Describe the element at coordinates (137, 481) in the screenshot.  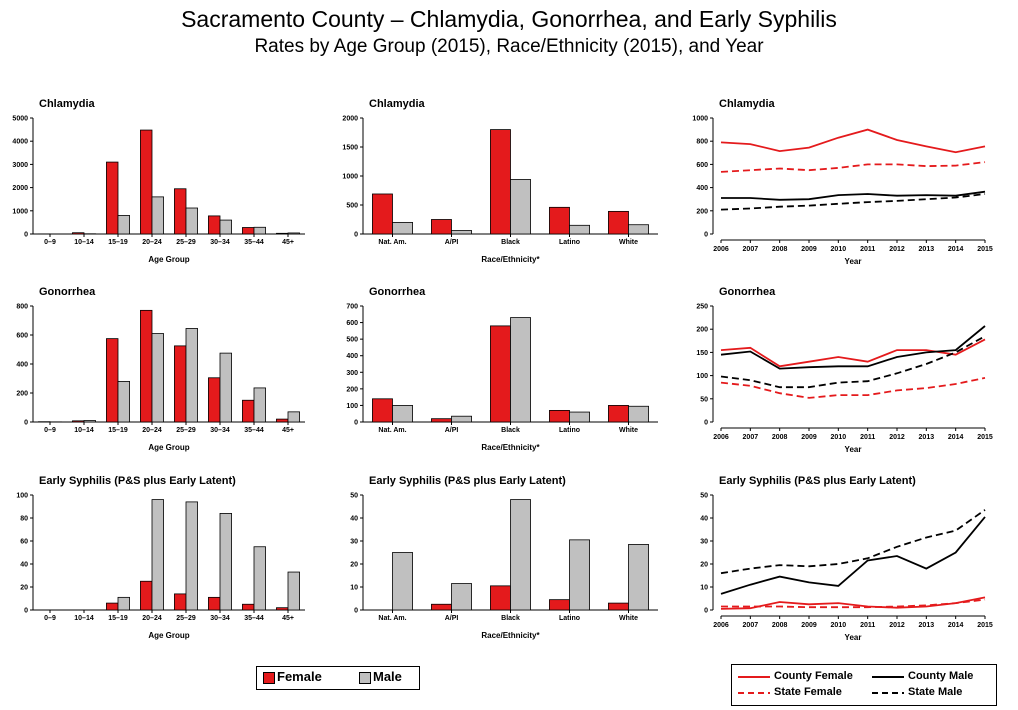
I see `age-syphilis-title: Early Syphilis (P&S plus Early Latent)` at that location.